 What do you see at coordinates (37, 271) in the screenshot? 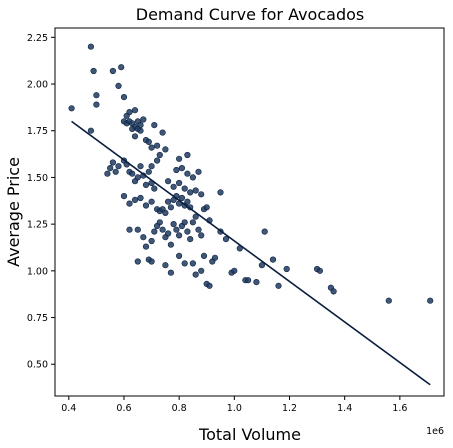
I see `y-tick-label: 1.00` at bounding box center [37, 271].